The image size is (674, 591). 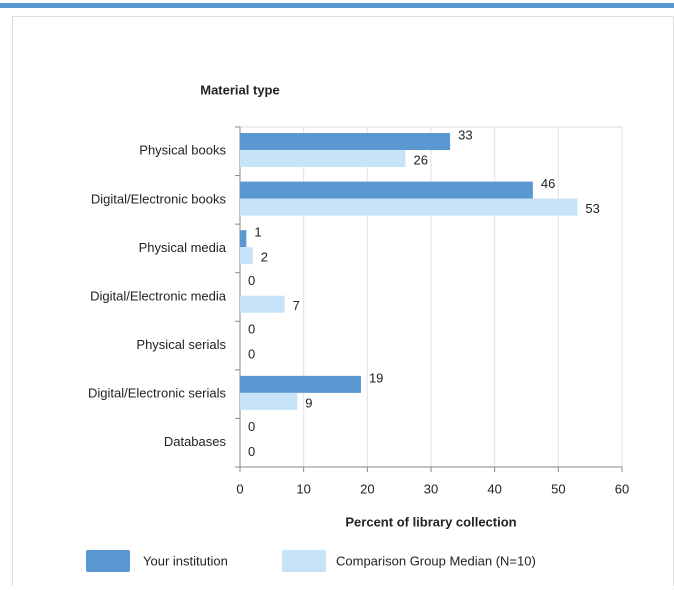 What do you see at coordinates (367, 488) in the screenshot?
I see `x-tick-label: 20` at bounding box center [367, 488].